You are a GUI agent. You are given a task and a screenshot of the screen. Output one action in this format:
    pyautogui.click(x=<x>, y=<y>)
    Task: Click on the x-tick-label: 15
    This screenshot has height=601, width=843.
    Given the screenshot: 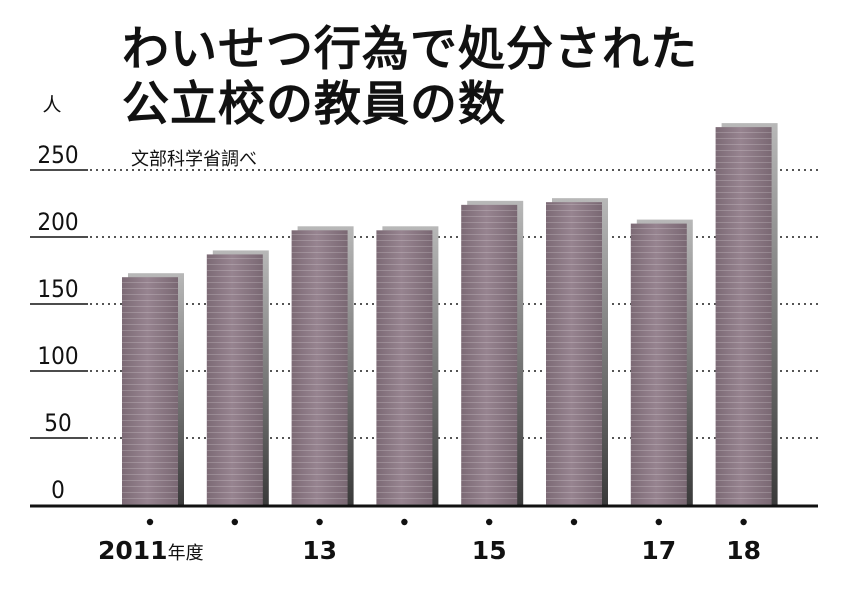 What is the action you would take?
    pyautogui.click(x=489, y=550)
    